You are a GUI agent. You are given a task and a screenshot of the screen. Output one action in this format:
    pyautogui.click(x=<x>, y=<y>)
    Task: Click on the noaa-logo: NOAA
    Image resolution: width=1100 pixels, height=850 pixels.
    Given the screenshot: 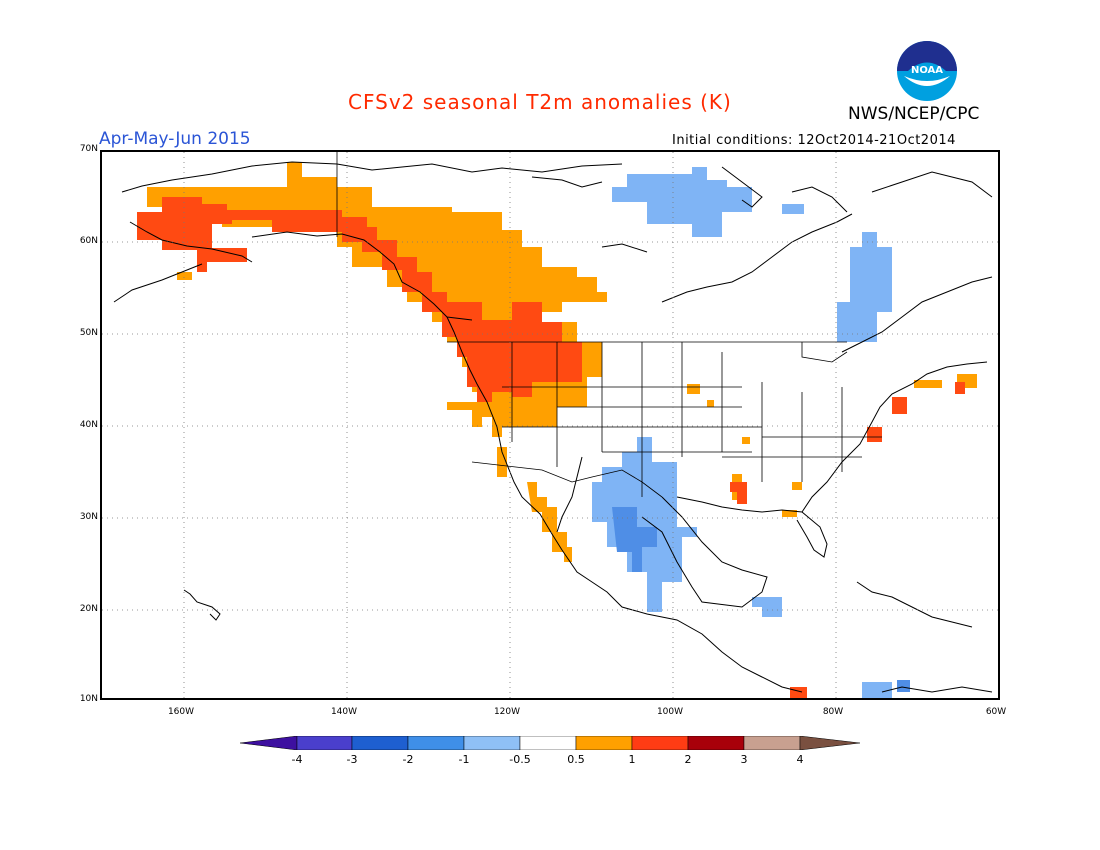 What is the action you would take?
    pyautogui.click(x=927, y=71)
    